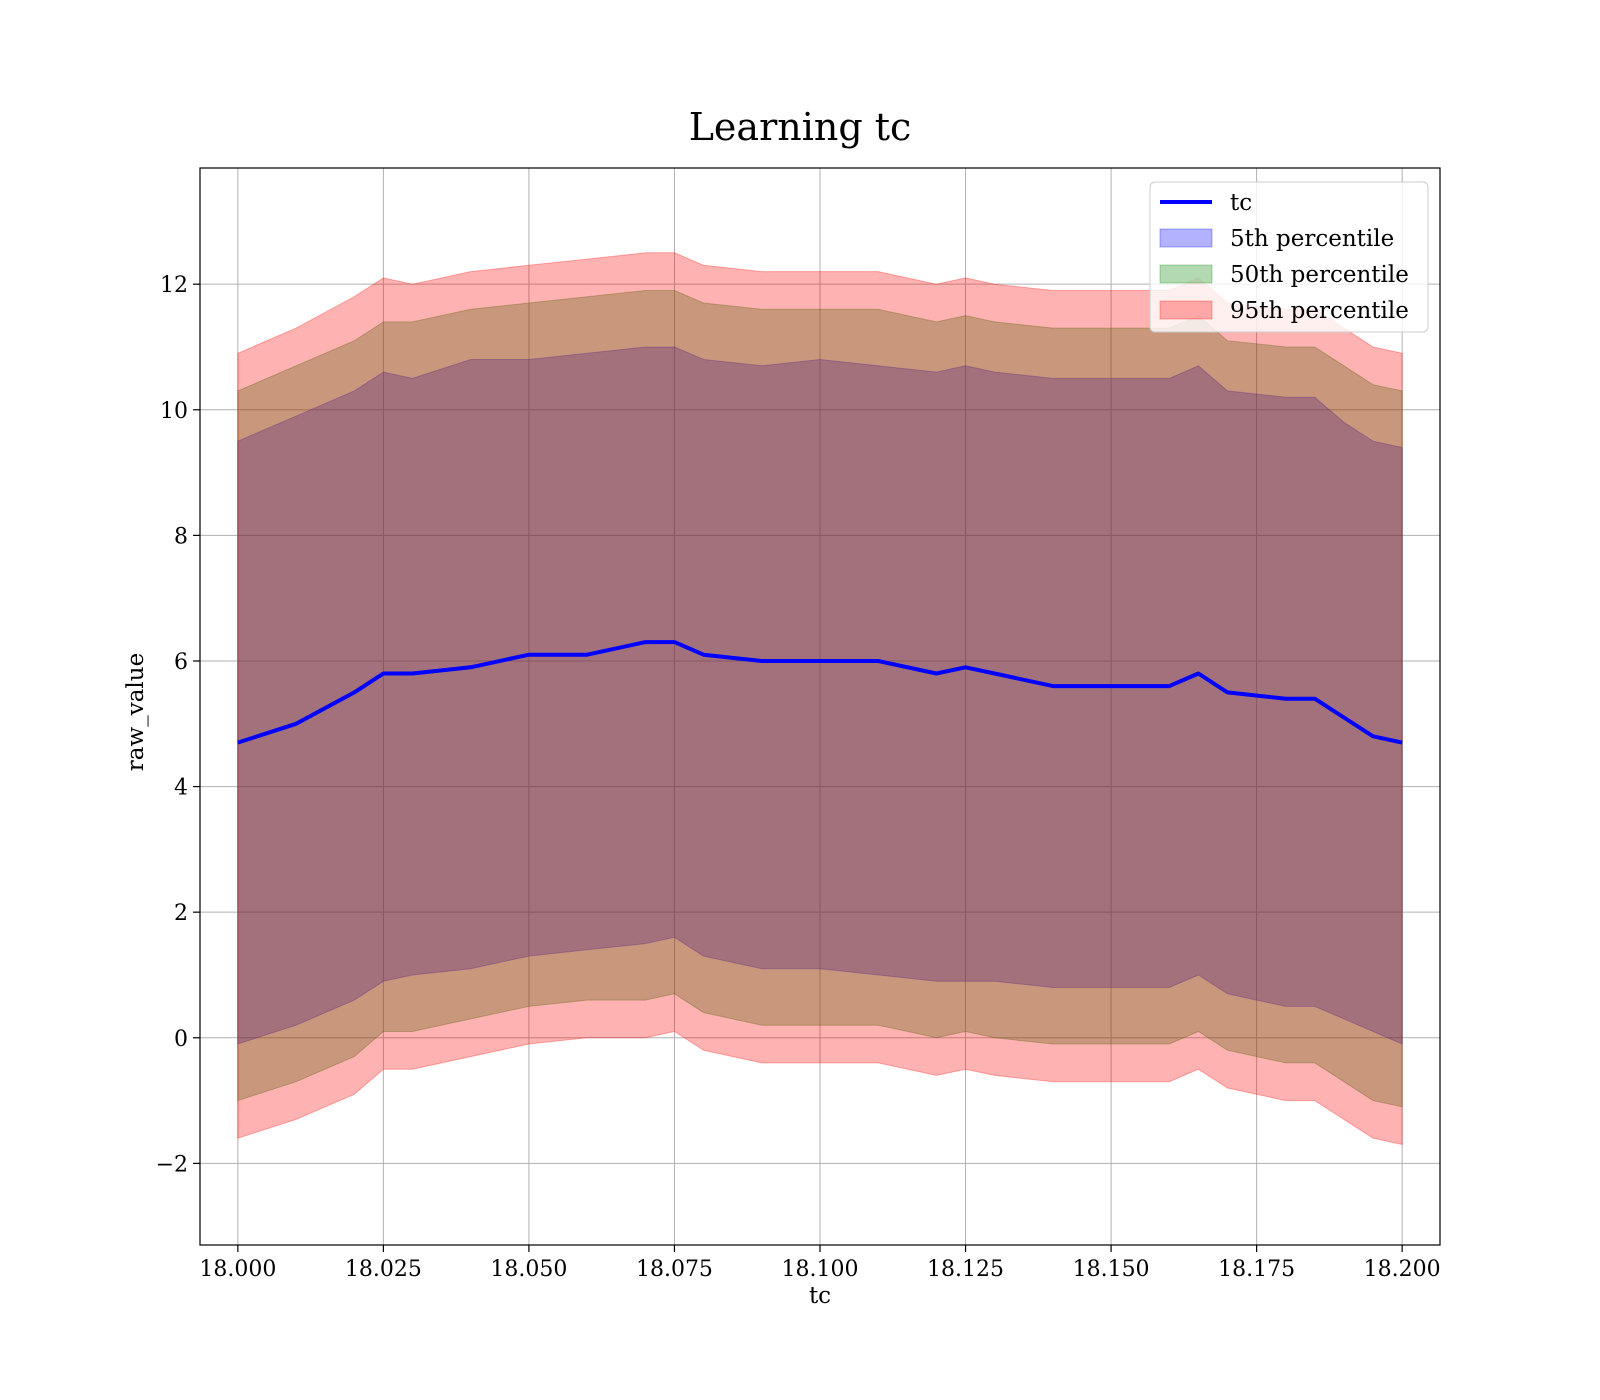  I want to click on legend-label: 5th percentile, so click(1312, 239).